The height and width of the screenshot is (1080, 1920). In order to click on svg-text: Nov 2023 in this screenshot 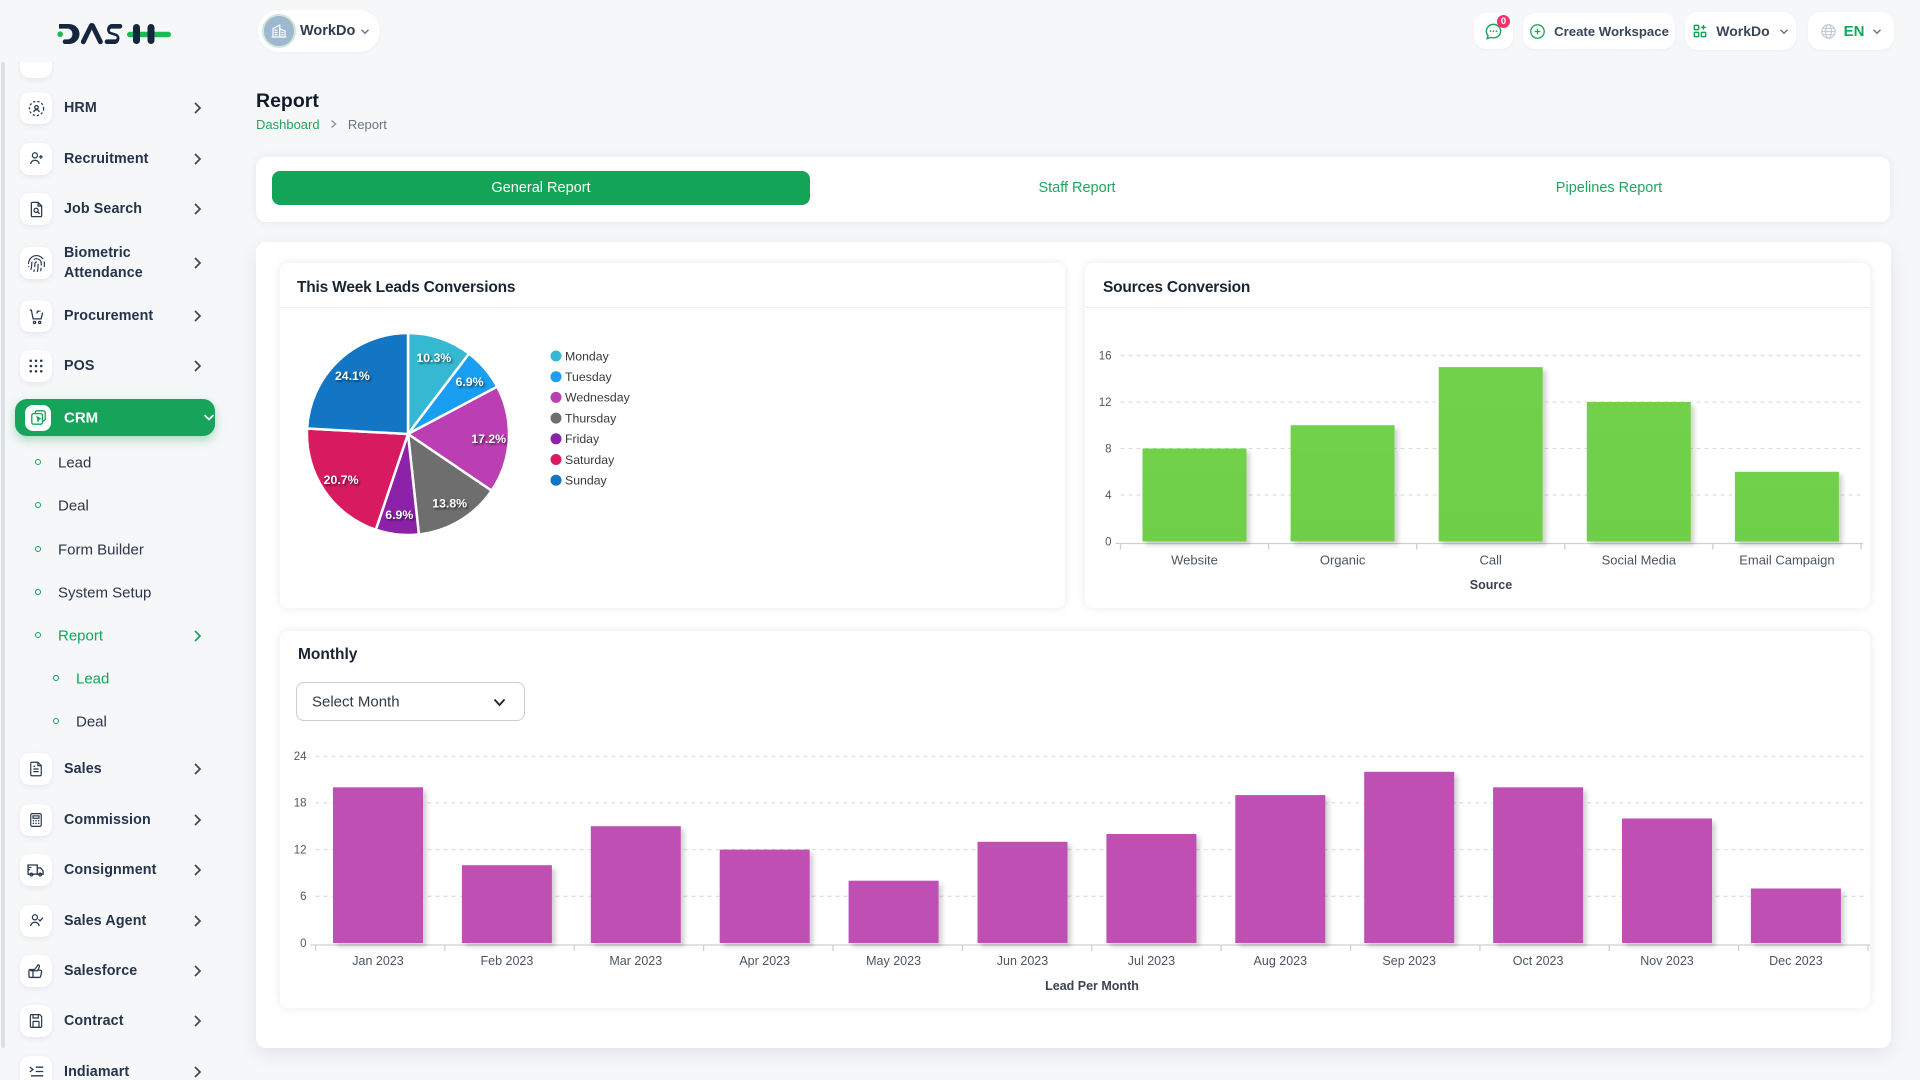, I will do `click(1667, 961)`.